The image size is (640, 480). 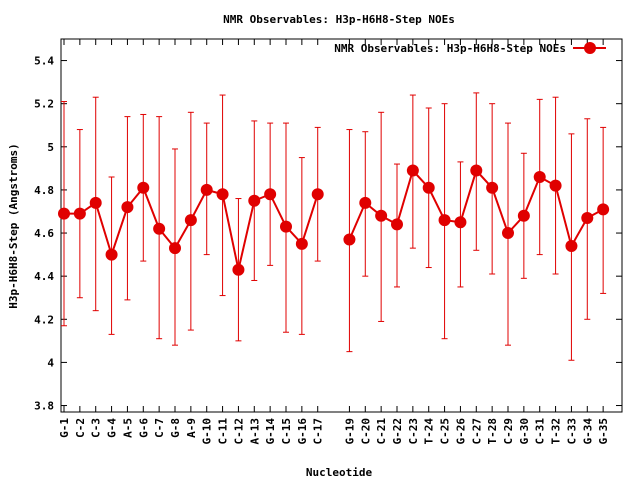 I want to click on legend-label: NMR Observables: H3p-H6H8-Step NOEs, so click(x=450, y=48).